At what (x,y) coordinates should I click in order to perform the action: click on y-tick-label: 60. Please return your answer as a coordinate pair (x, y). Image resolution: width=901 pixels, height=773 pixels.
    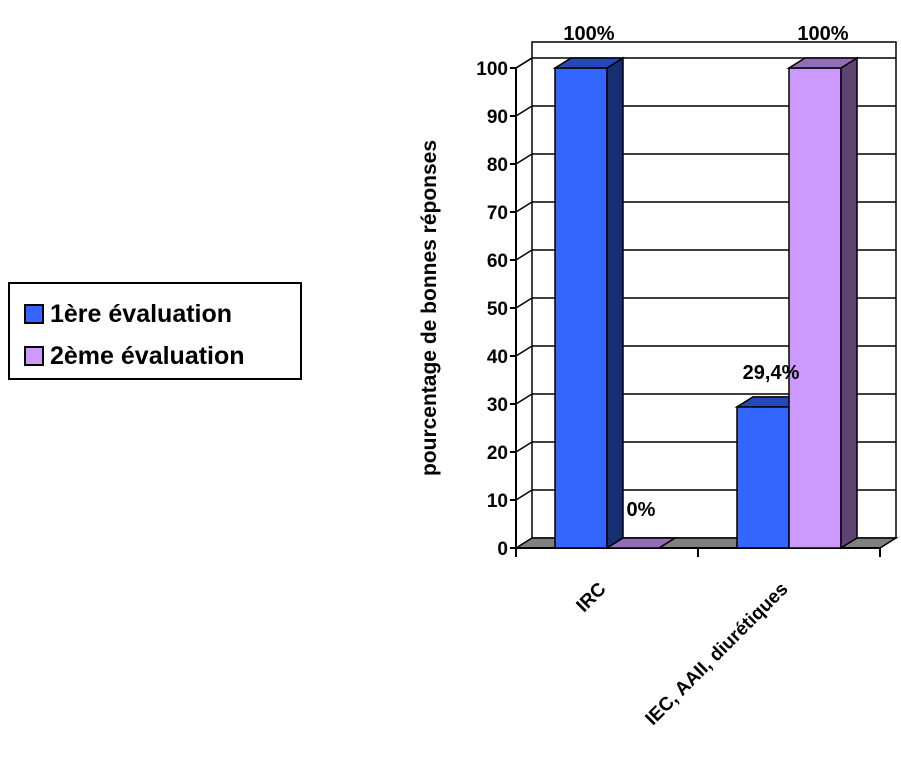
    Looking at the image, I should click on (497, 261).